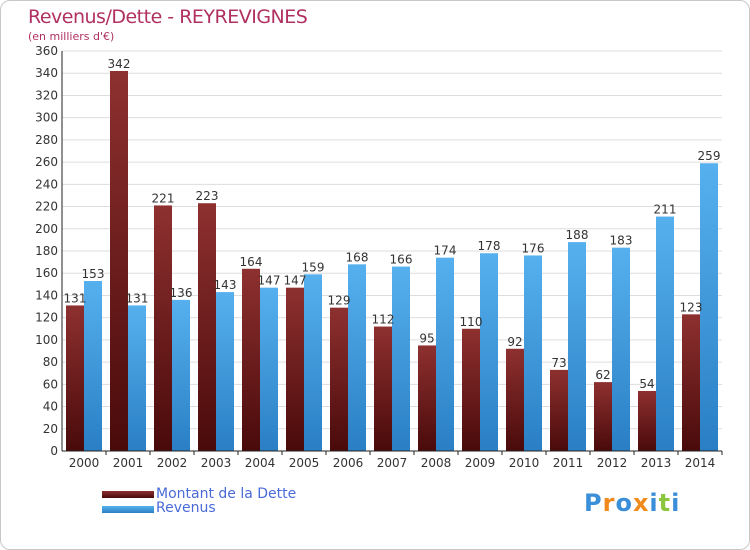  What do you see at coordinates (489, 246) in the screenshot?
I see `value-label-revenus: 178` at bounding box center [489, 246].